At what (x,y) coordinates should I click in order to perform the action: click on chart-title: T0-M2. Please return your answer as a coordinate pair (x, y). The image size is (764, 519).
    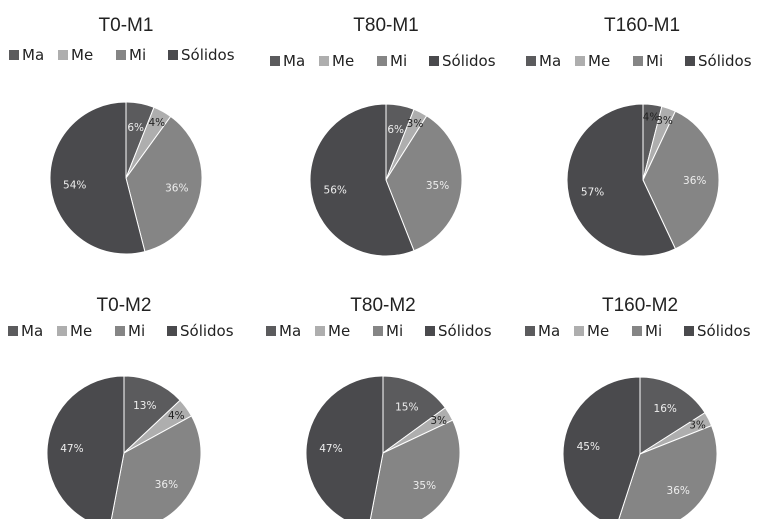
    Looking at the image, I should click on (124, 305).